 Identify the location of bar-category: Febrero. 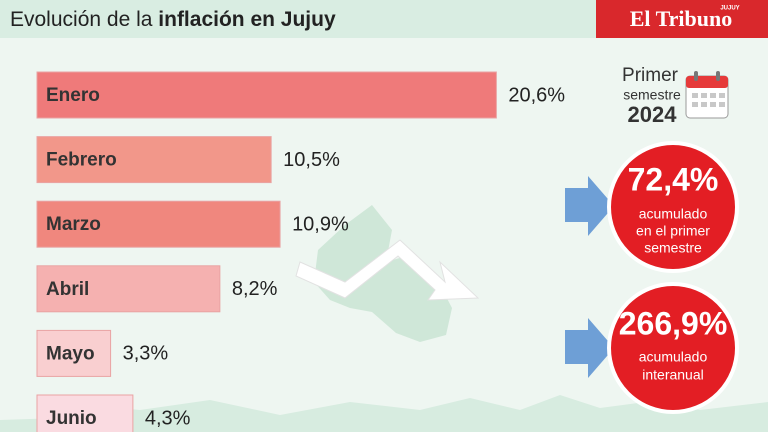
(81, 160).